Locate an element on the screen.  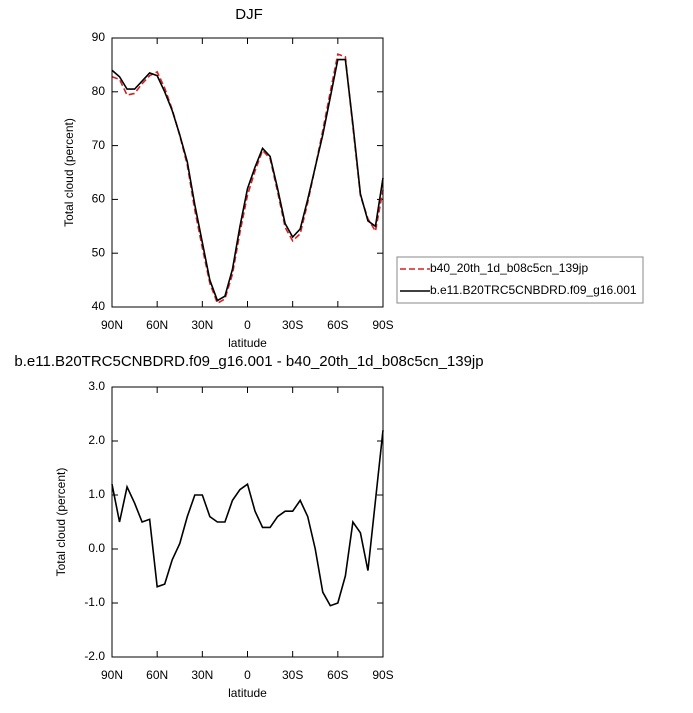
y-tick-label: -2.0 is located at coordinates (94, 656).